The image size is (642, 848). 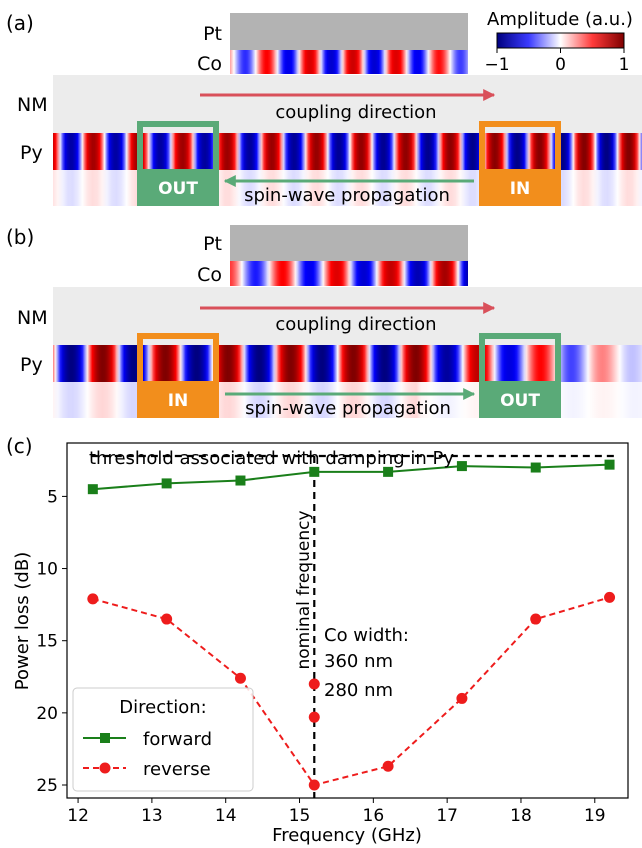 What do you see at coordinates (300, 816) in the screenshot?
I see `x-tick-label: 15` at bounding box center [300, 816].